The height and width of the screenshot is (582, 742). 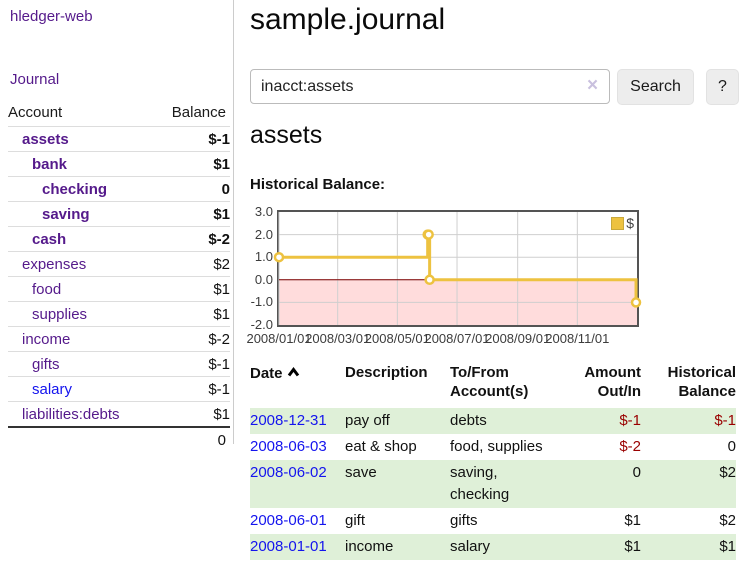 I want to click on register-column-balance: Historical Balance, so click(x=701, y=382).